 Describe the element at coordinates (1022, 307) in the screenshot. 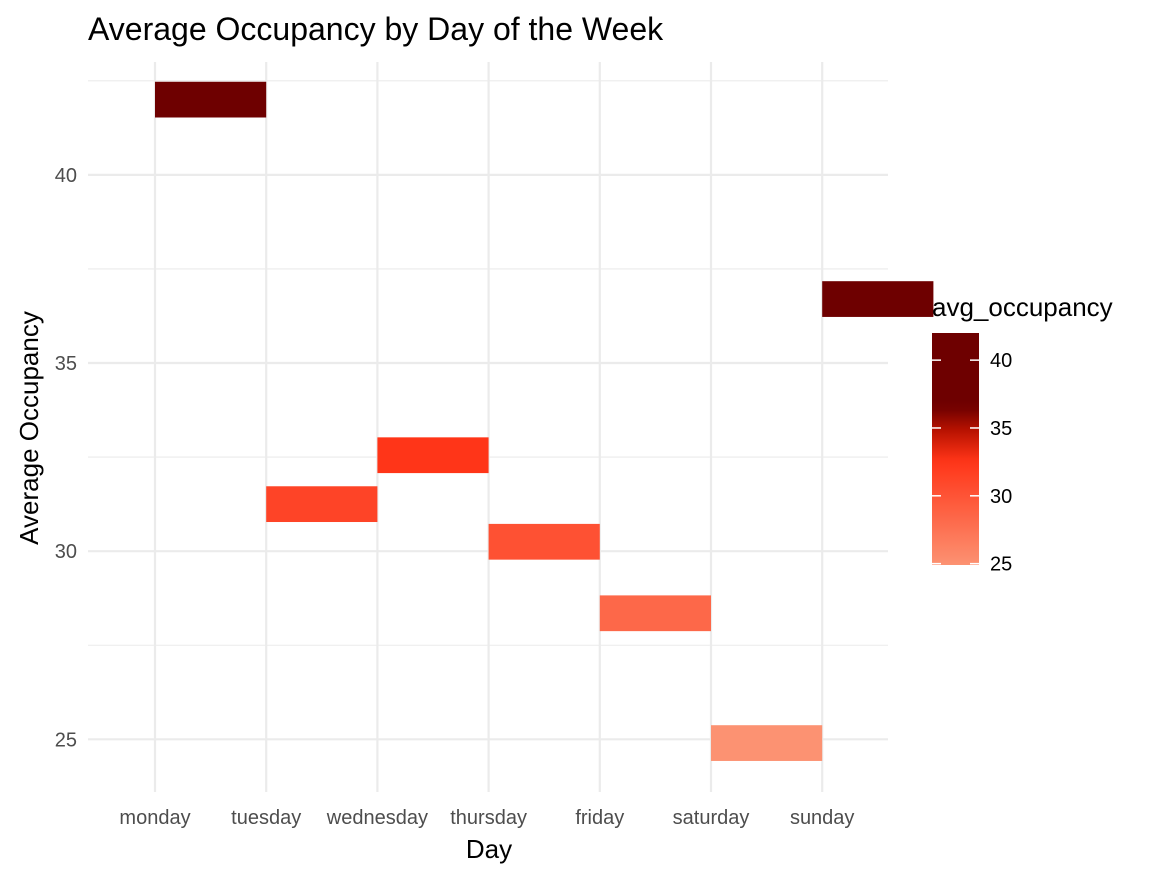

I see `legend-title: avg_occupancy` at that location.